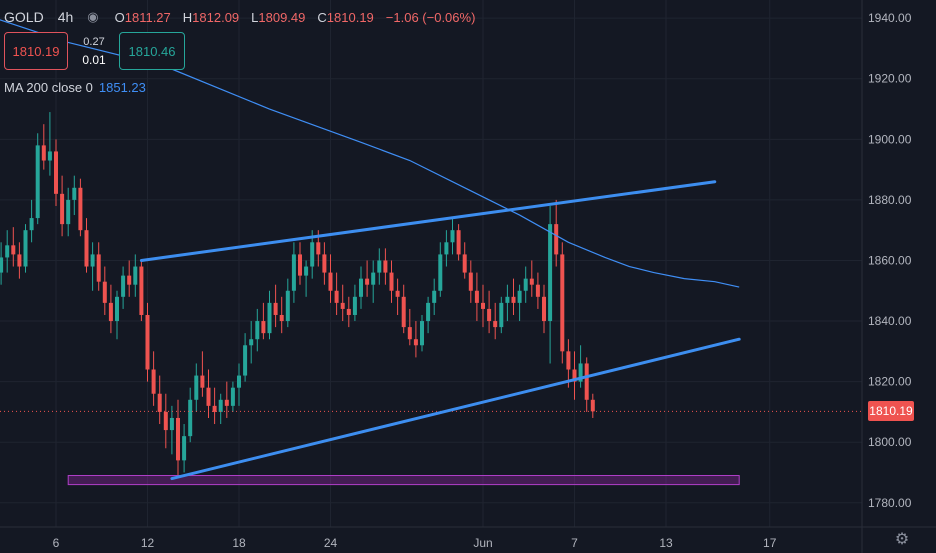 This screenshot has width=936, height=553. Describe the element at coordinates (331, 543) in the screenshot. I see `x-tick-label: 24` at that location.